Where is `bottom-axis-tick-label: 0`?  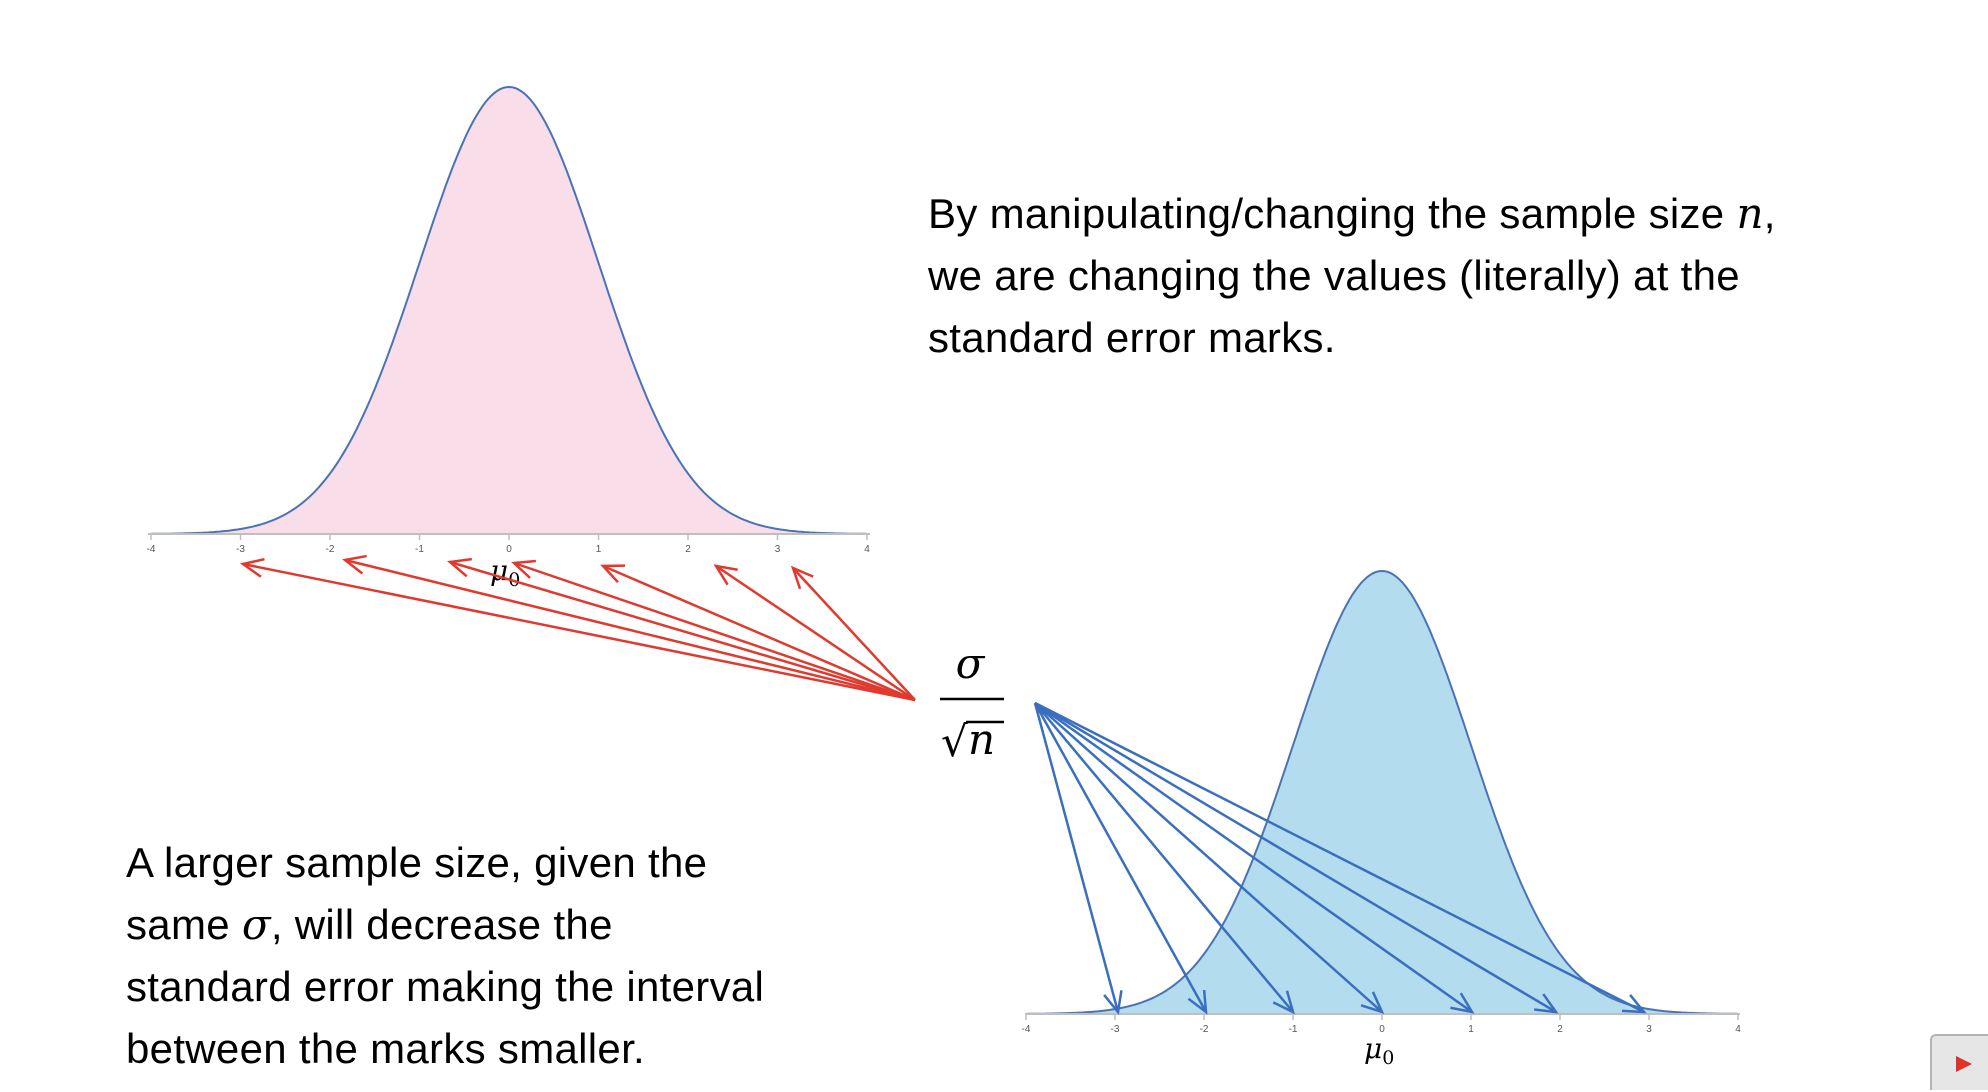
bottom-axis-tick-label: 0 is located at coordinates (1382, 1029).